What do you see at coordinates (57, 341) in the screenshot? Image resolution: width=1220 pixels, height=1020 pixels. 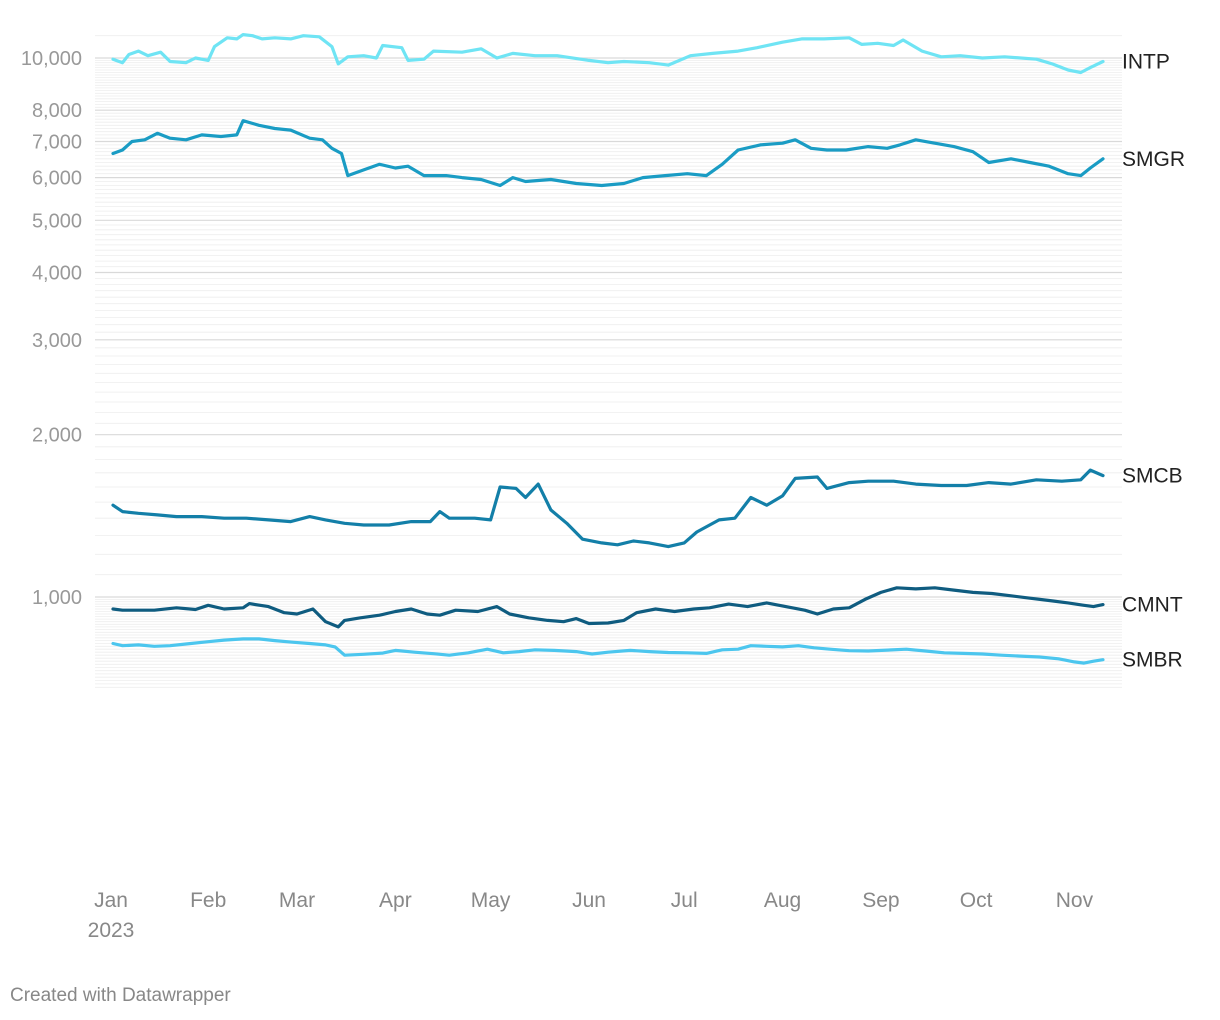 I see `y-tick-label: 3,000` at bounding box center [57, 341].